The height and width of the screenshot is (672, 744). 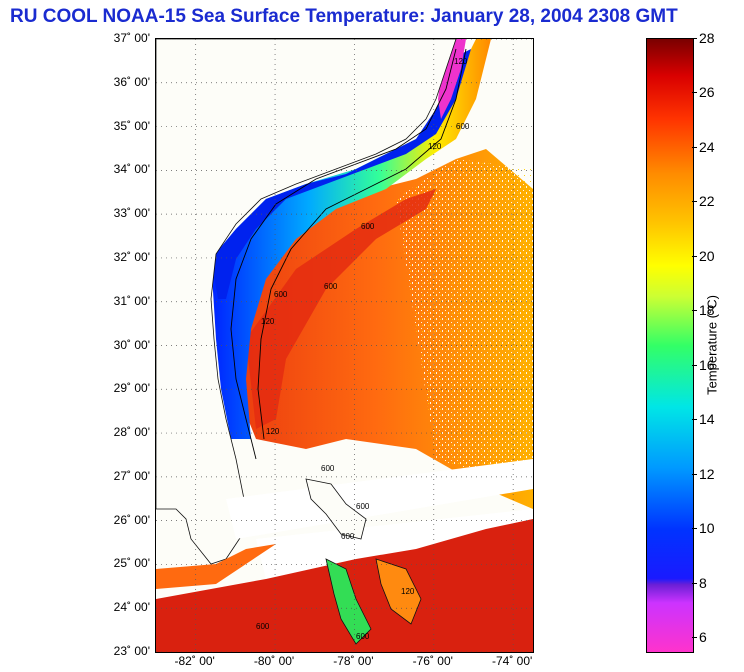 I want to click on colorbar-tick-label: 22, so click(x=707, y=201).